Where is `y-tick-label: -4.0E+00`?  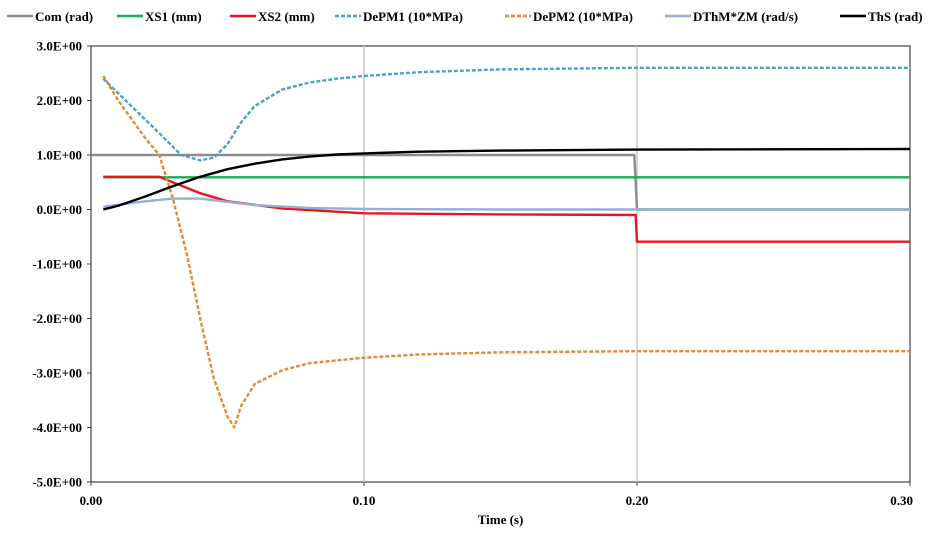 y-tick-label: -4.0E+00 is located at coordinates (57, 427).